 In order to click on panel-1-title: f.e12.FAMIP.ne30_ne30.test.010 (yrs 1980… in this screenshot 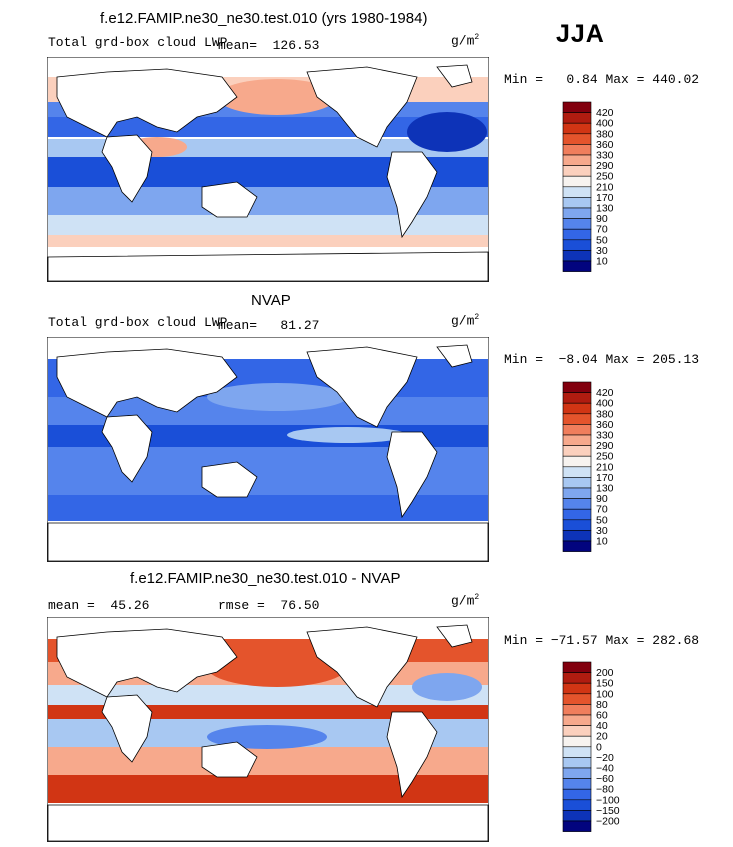, I will do `click(264, 18)`.